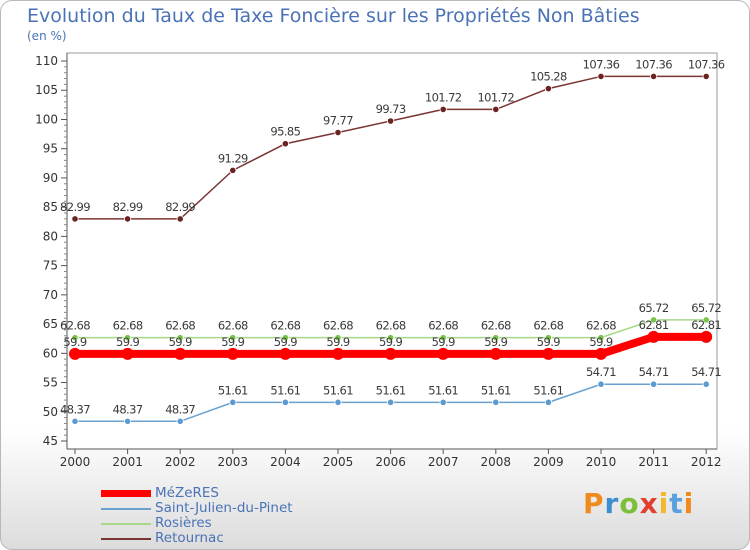  Describe the element at coordinates (46, 119) in the screenshot. I see `y-tick-label: 100` at that location.